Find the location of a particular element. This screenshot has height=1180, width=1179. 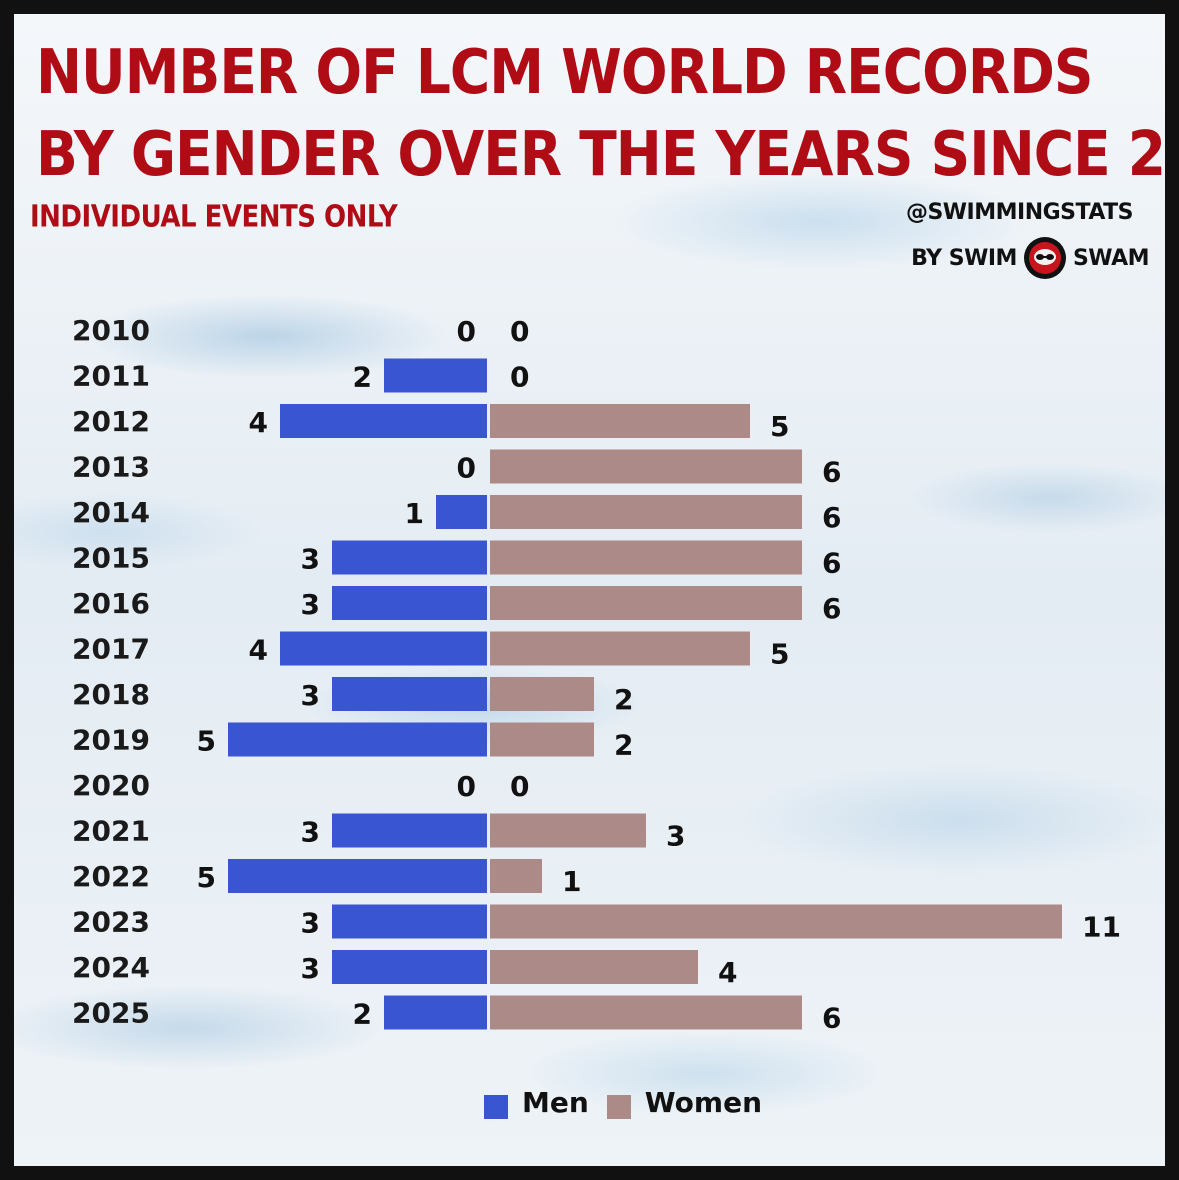

bar-women-2017 is located at coordinates (620, 648).